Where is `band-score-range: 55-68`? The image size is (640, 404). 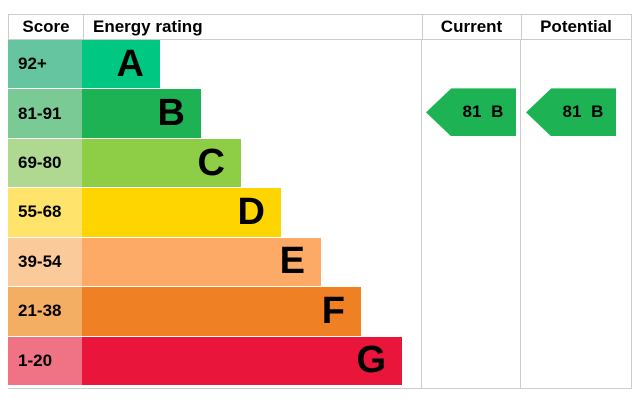 band-score-range: 55-68 is located at coordinates (45, 212).